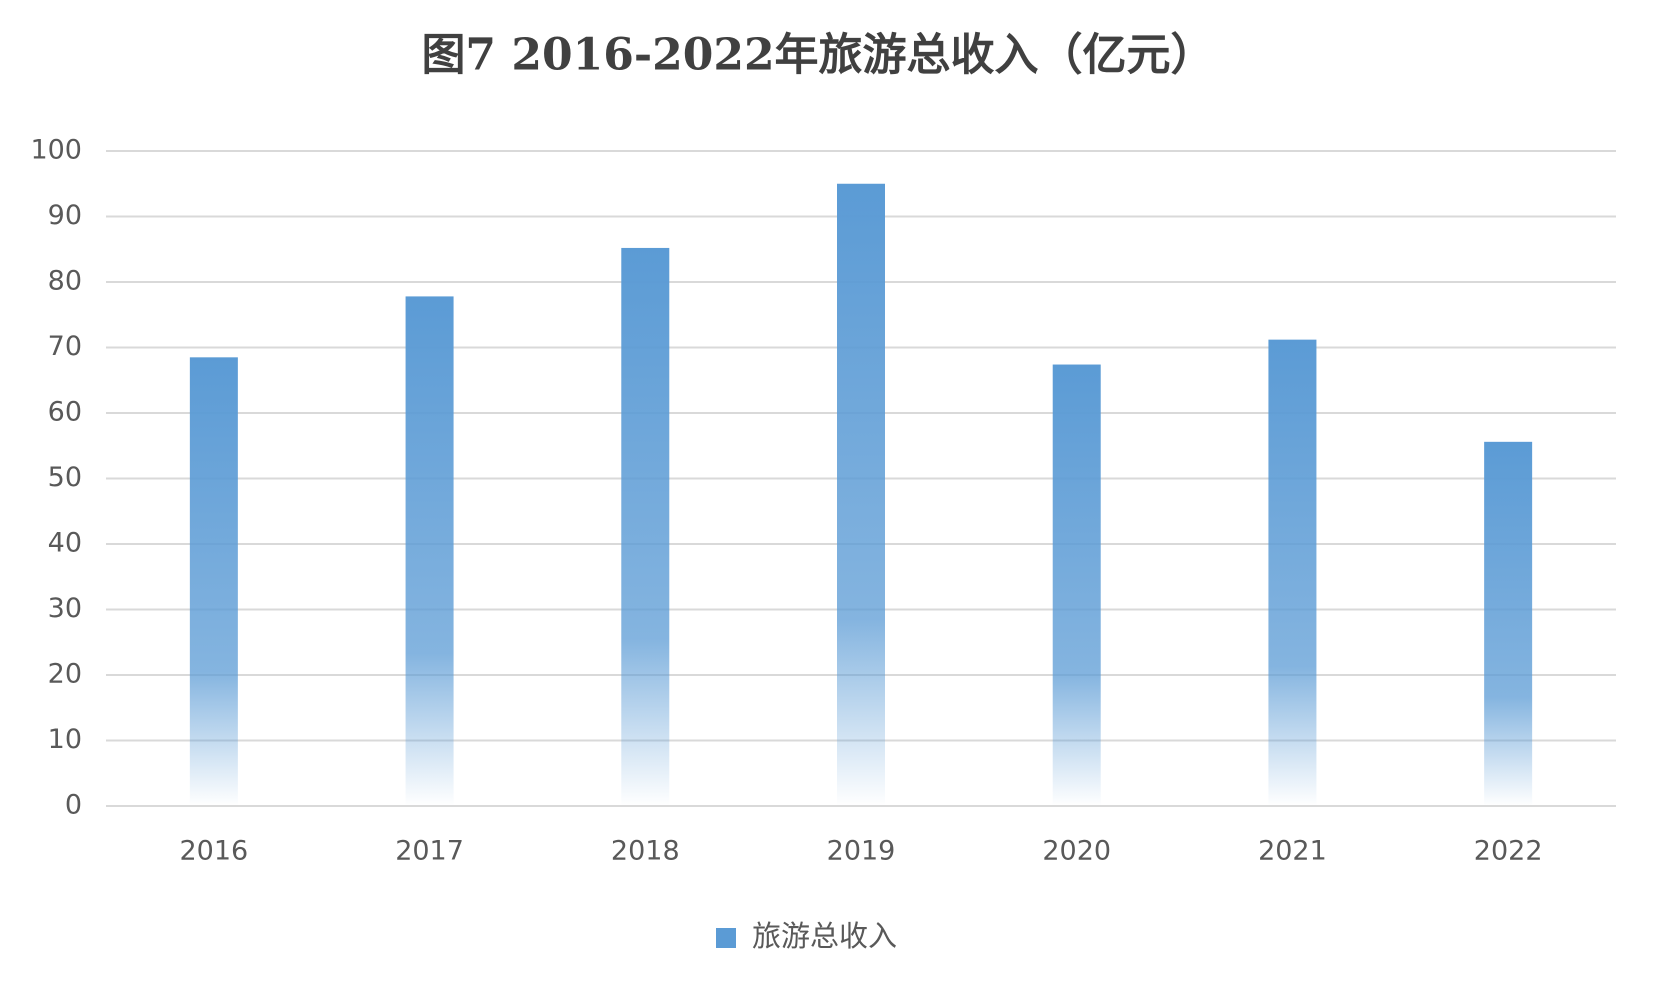  I want to click on x-tick-label: 2020, so click(1076, 851).